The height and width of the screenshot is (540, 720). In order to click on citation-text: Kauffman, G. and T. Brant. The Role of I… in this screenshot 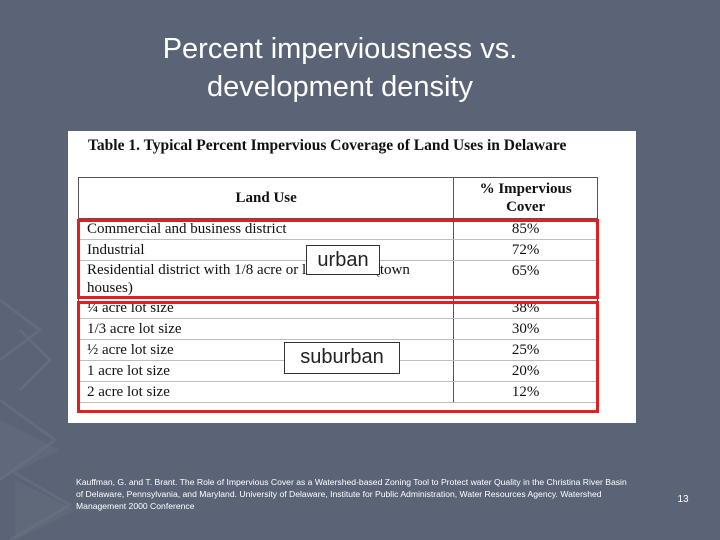, I will do `click(351, 494)`.